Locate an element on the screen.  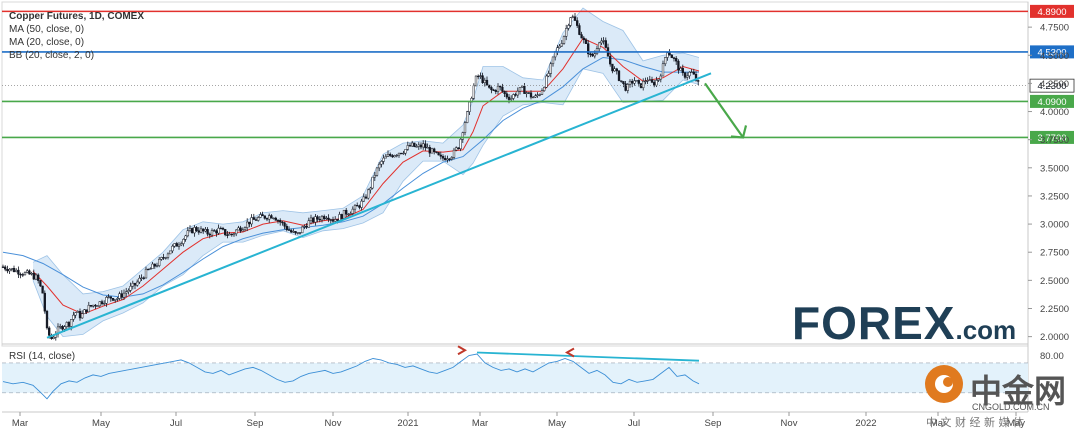
chart-title: Copper Futures, 1D, COMEX is located at coordinates (77, 16).